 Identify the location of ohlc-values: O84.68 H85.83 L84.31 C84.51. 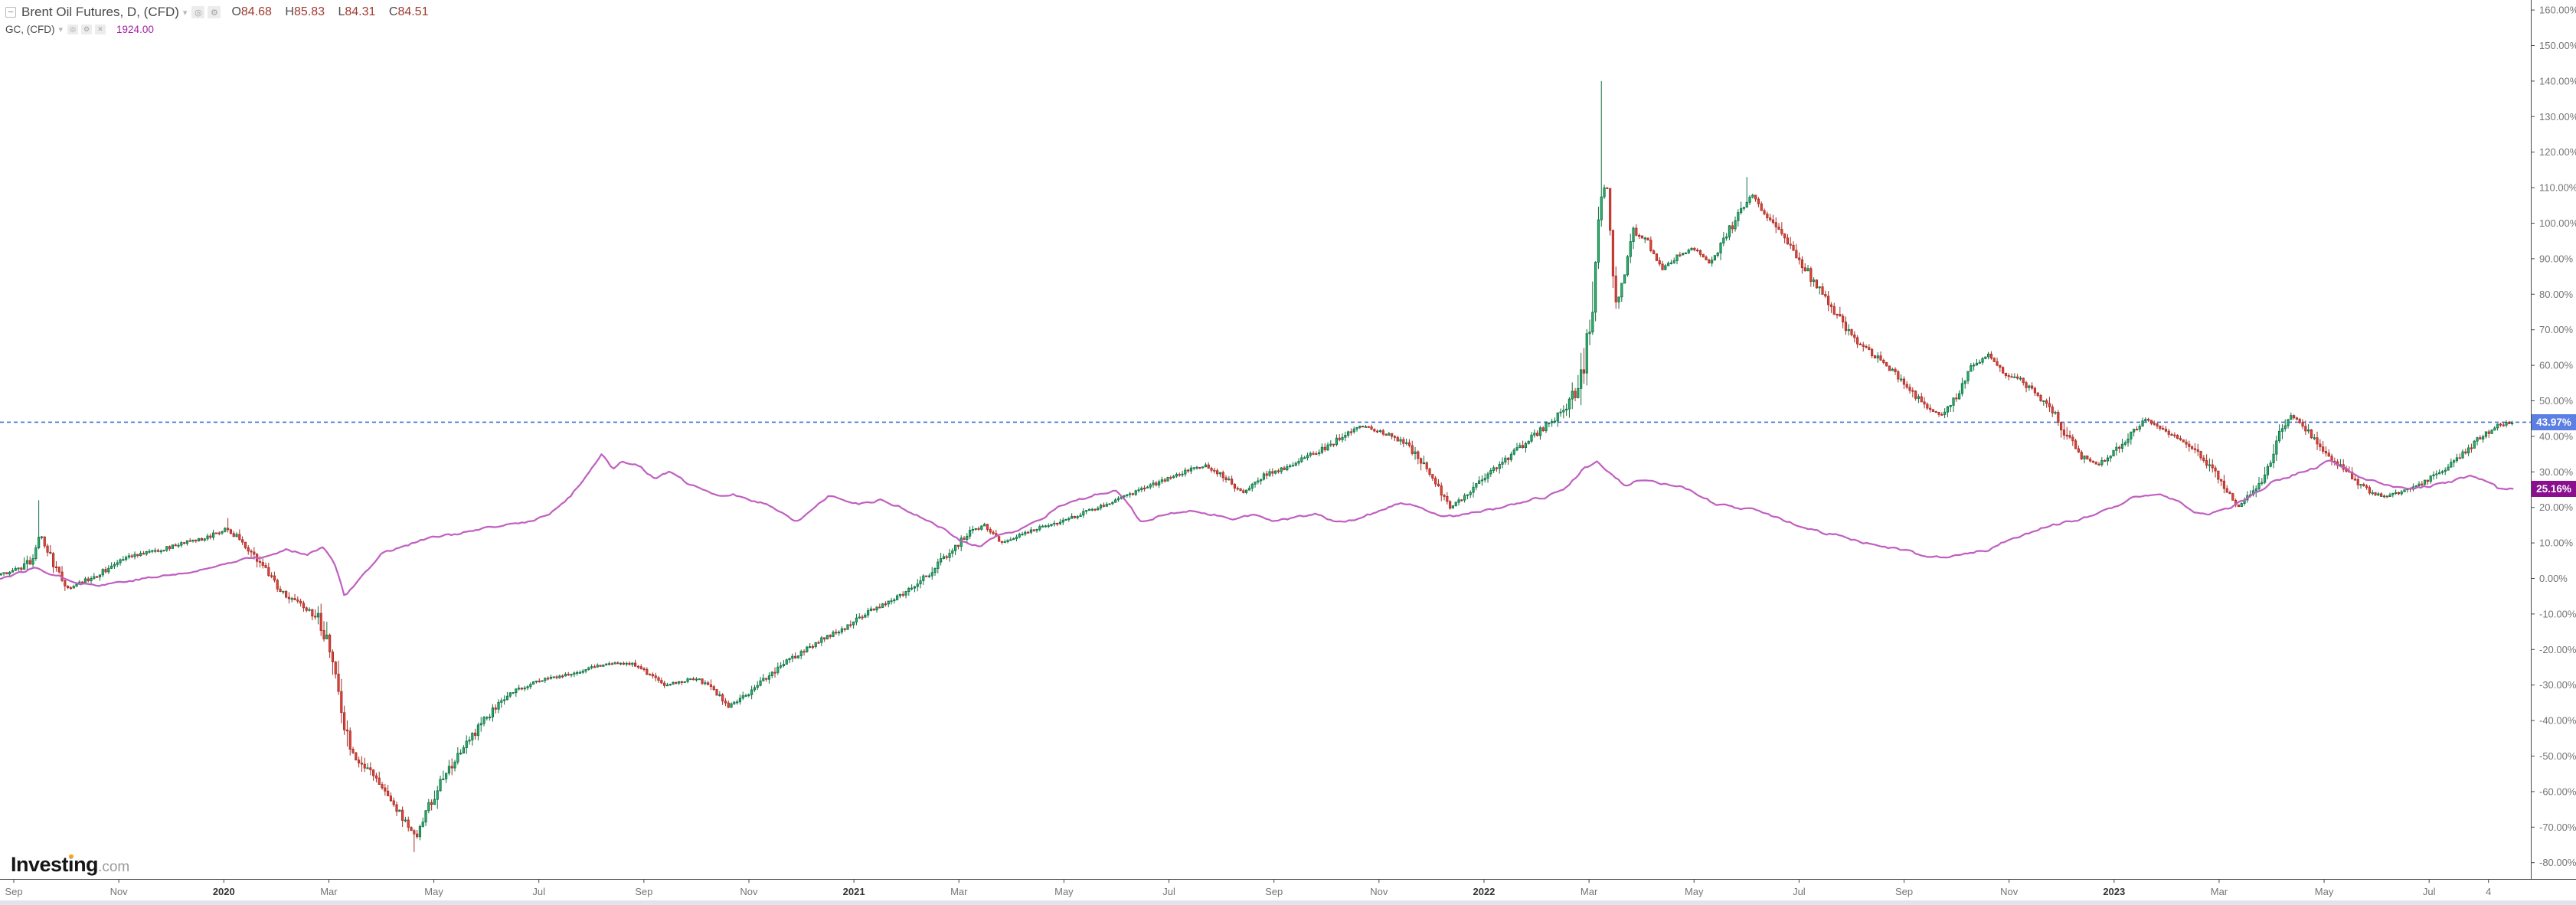
(330, 11).